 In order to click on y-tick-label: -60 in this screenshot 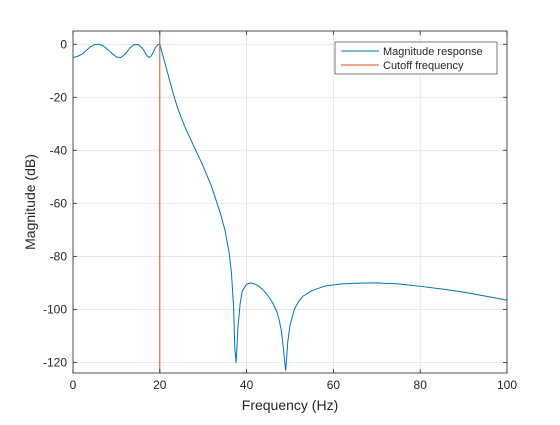, I will do `click(59, 203)`.